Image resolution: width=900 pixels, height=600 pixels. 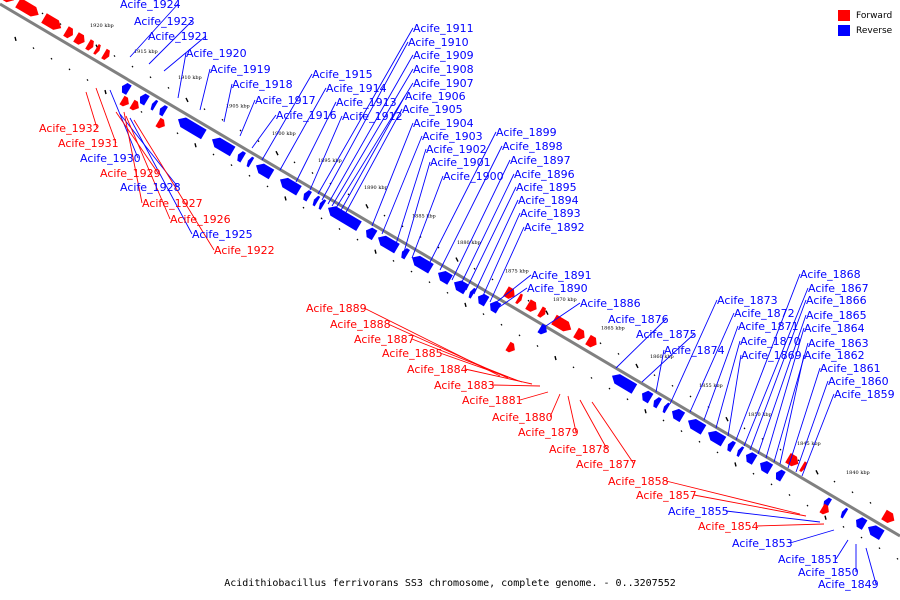 I want to click on gene-label: Acife_1910, so click(x=438, y=42).